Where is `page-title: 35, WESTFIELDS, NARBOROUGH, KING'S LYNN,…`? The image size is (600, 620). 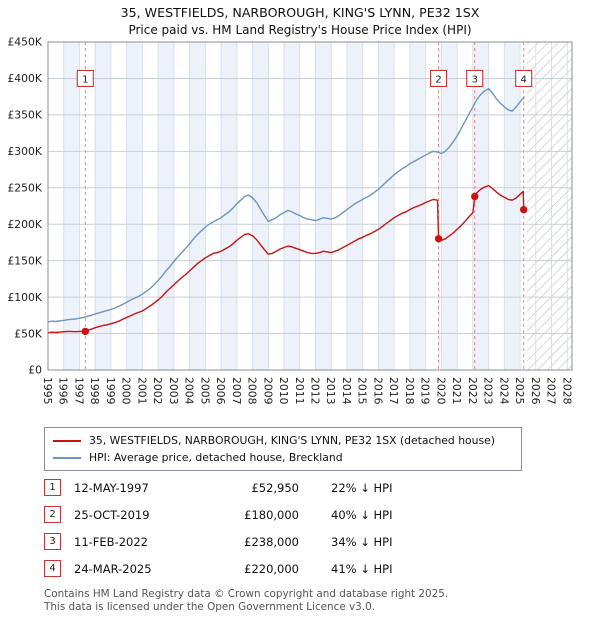
page-title: 35, WESTFIELDS, NARBOROUGH, KING'S LYNN,… is located at coordinates (300, 12).